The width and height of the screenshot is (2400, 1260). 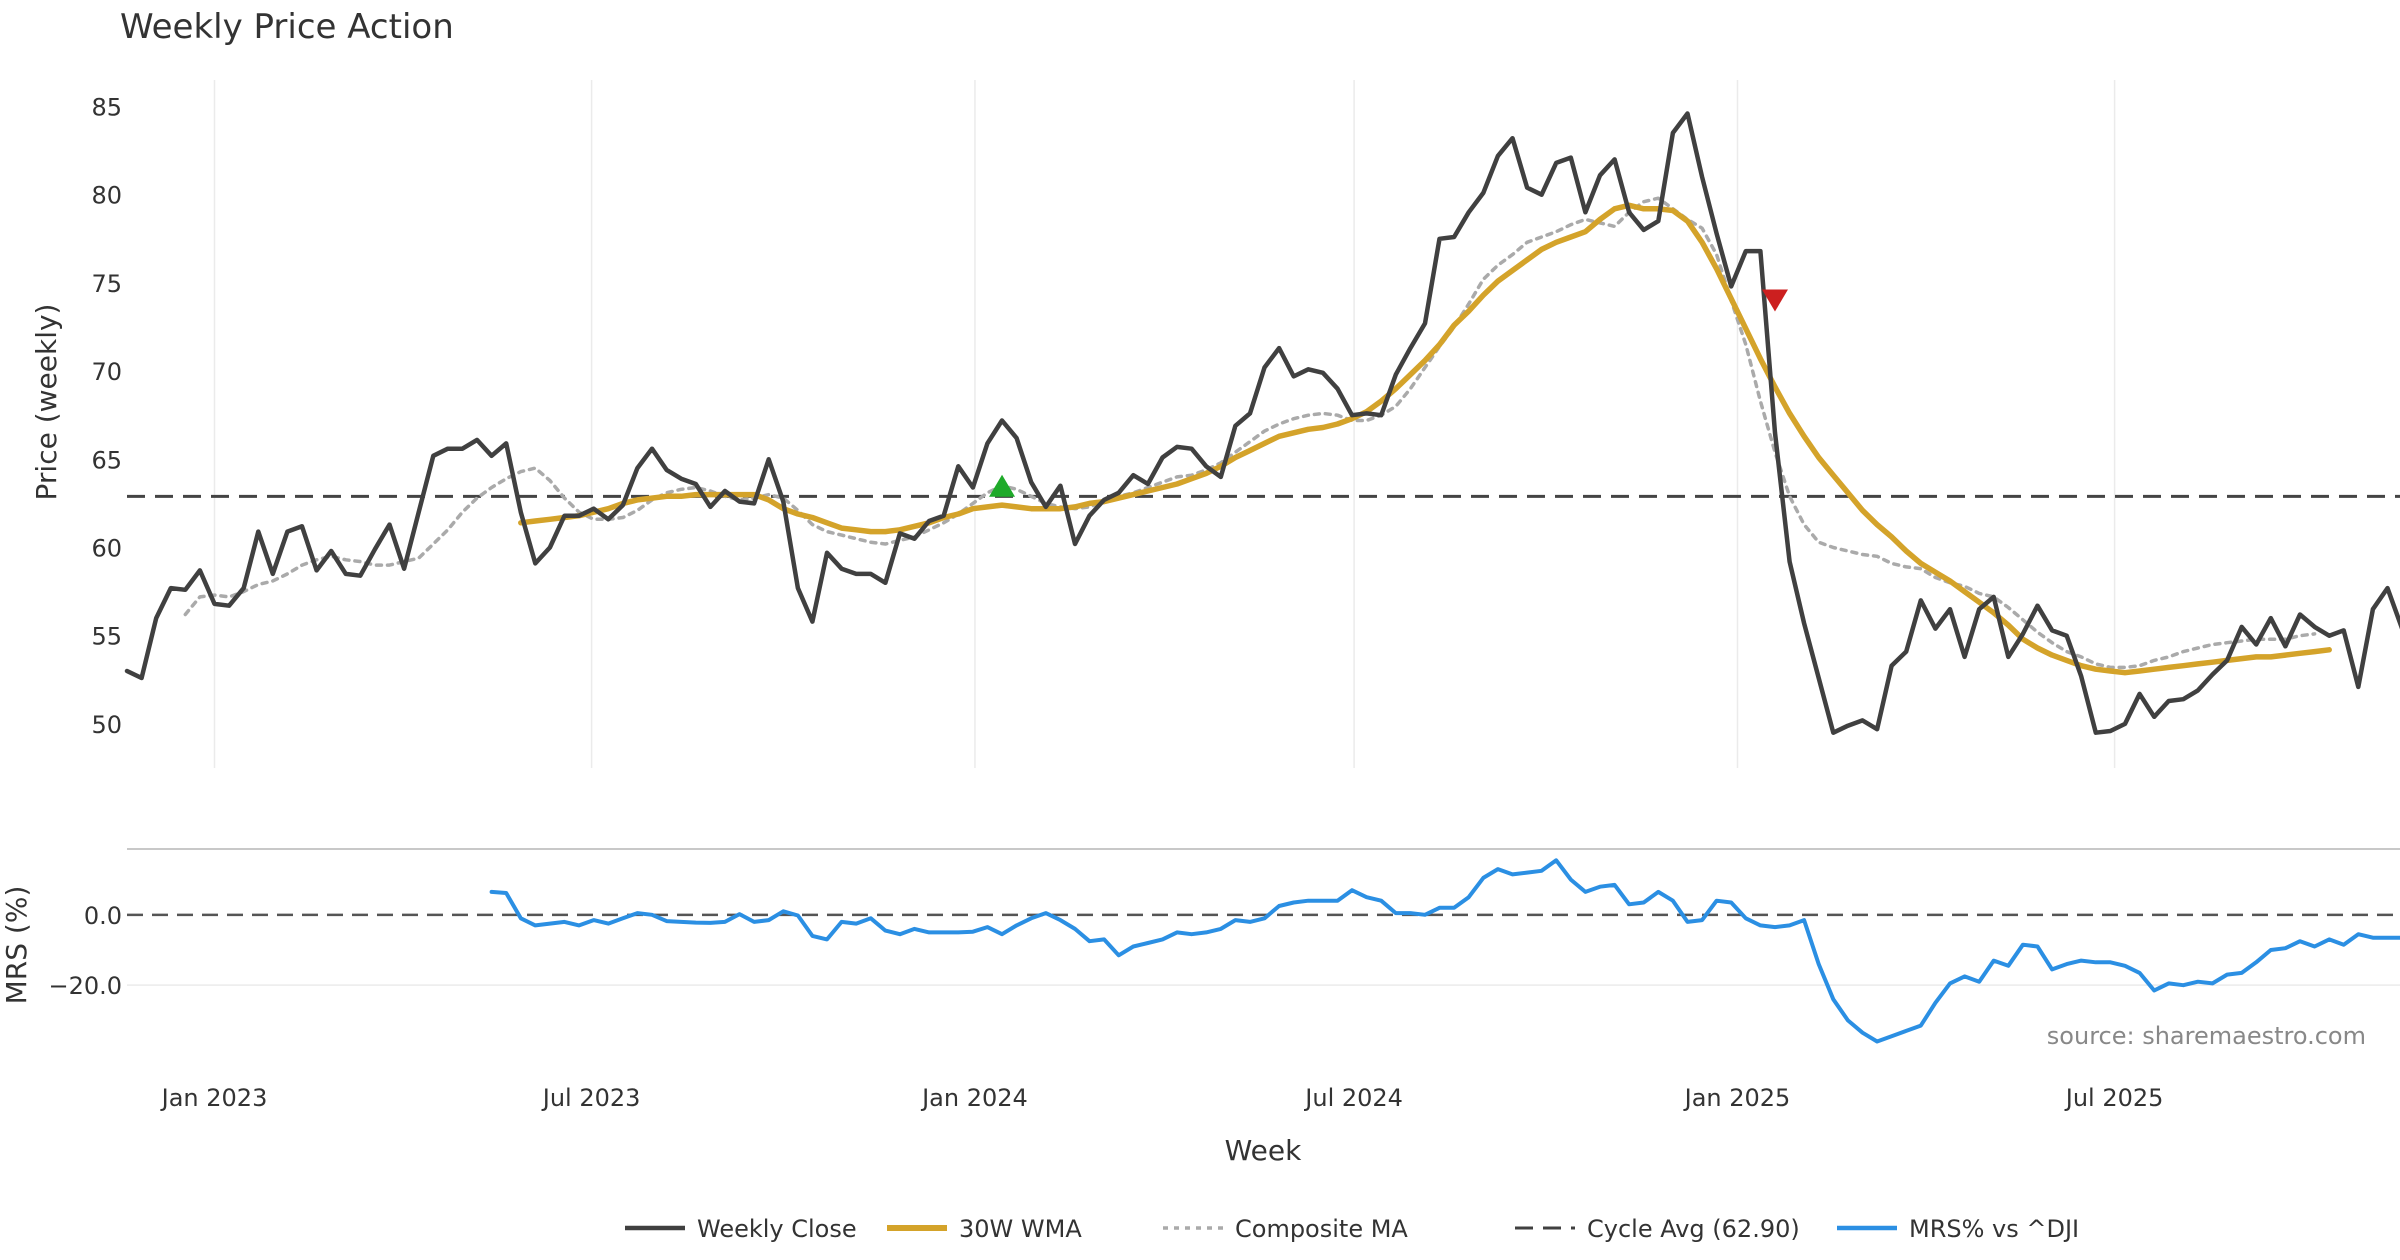 I want to click on legend-label: Composite MA, so click(x=1321, y=1229).